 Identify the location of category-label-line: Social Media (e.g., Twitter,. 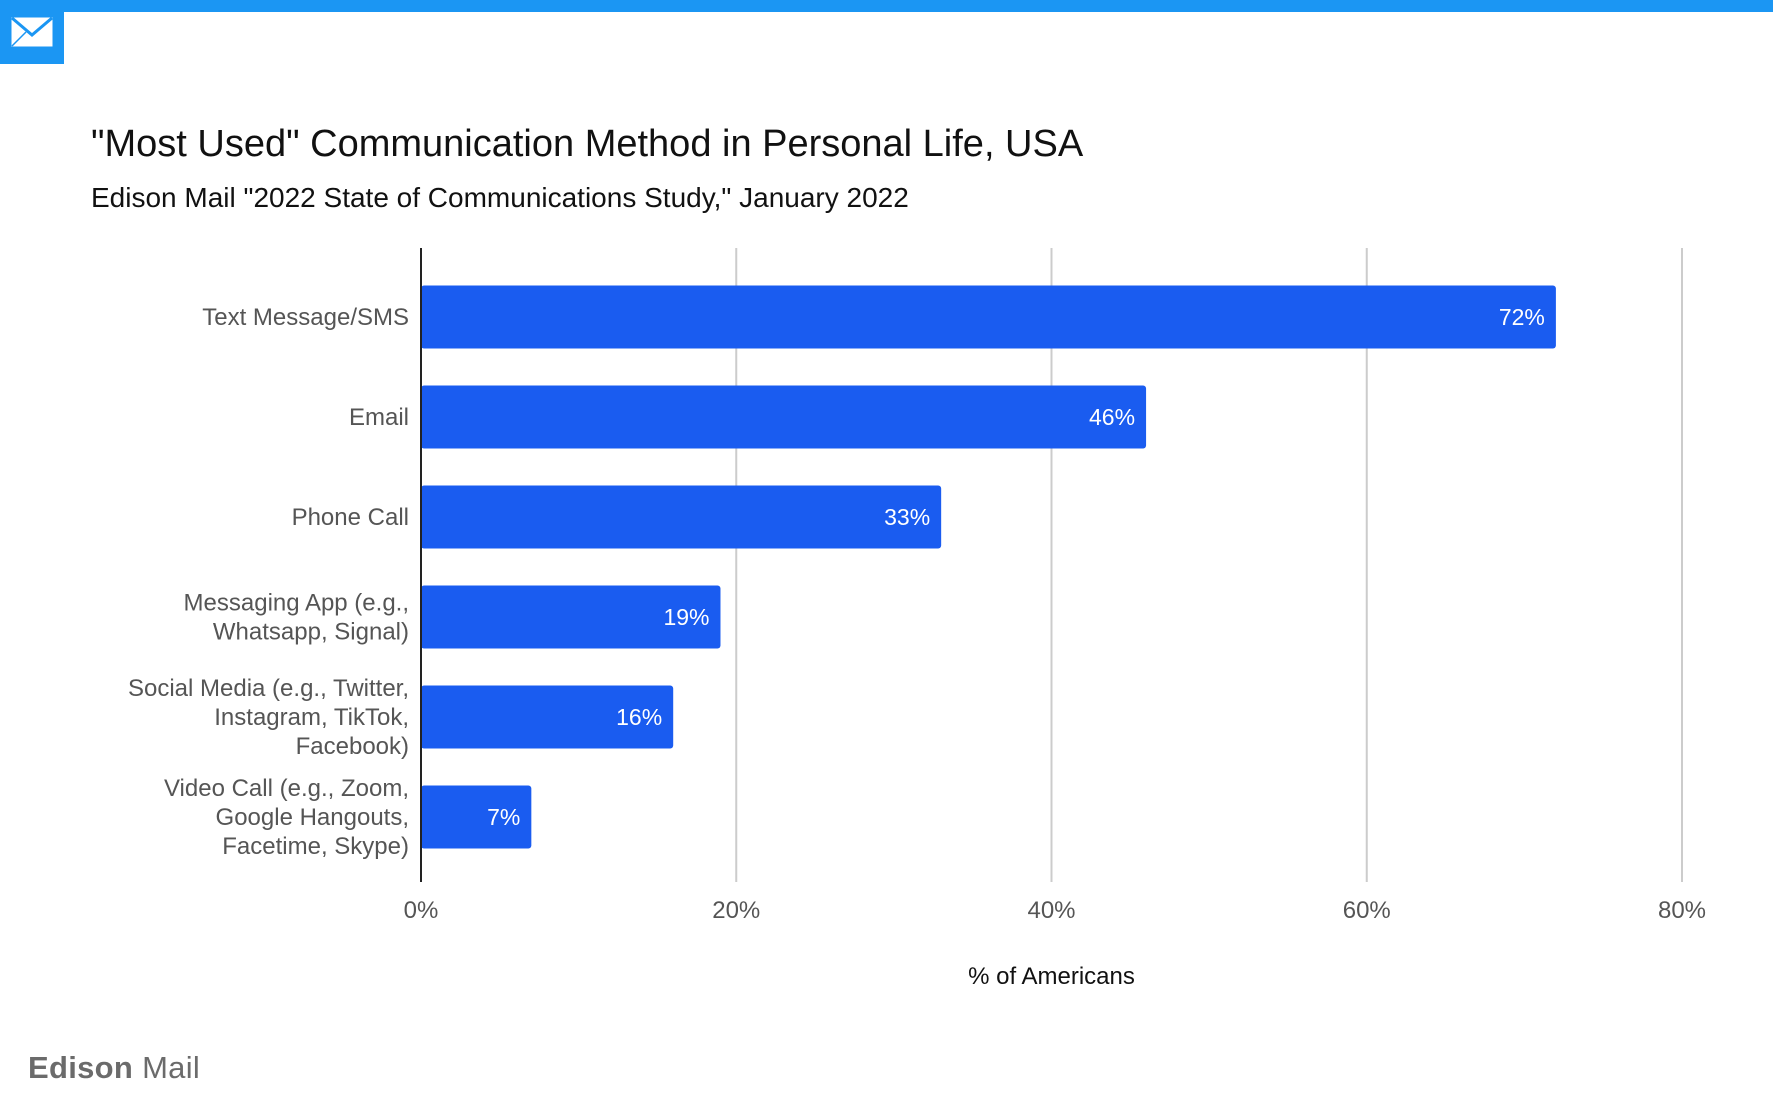
(268, 688).